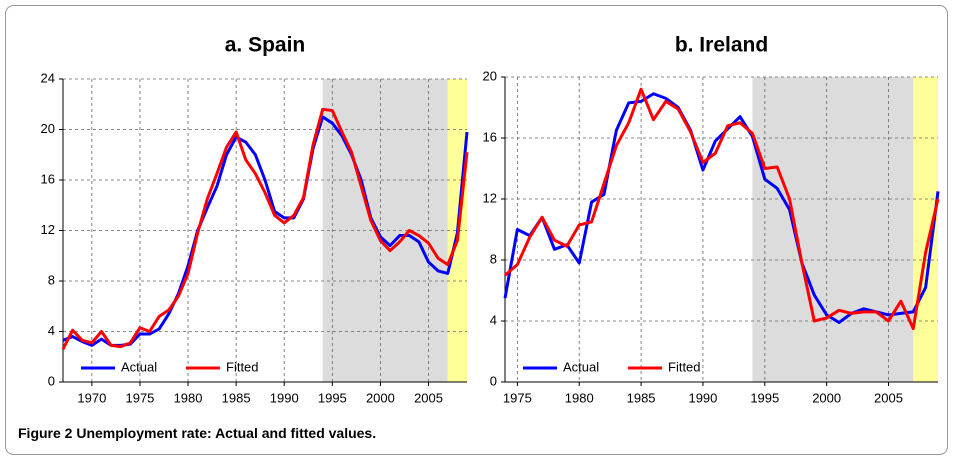 This screenshot has height=461, width=953. What do you see at coordinates (91, 397) in the screenshot?
I see `x-tick-label: 1970` at bounding box center [91, 397].